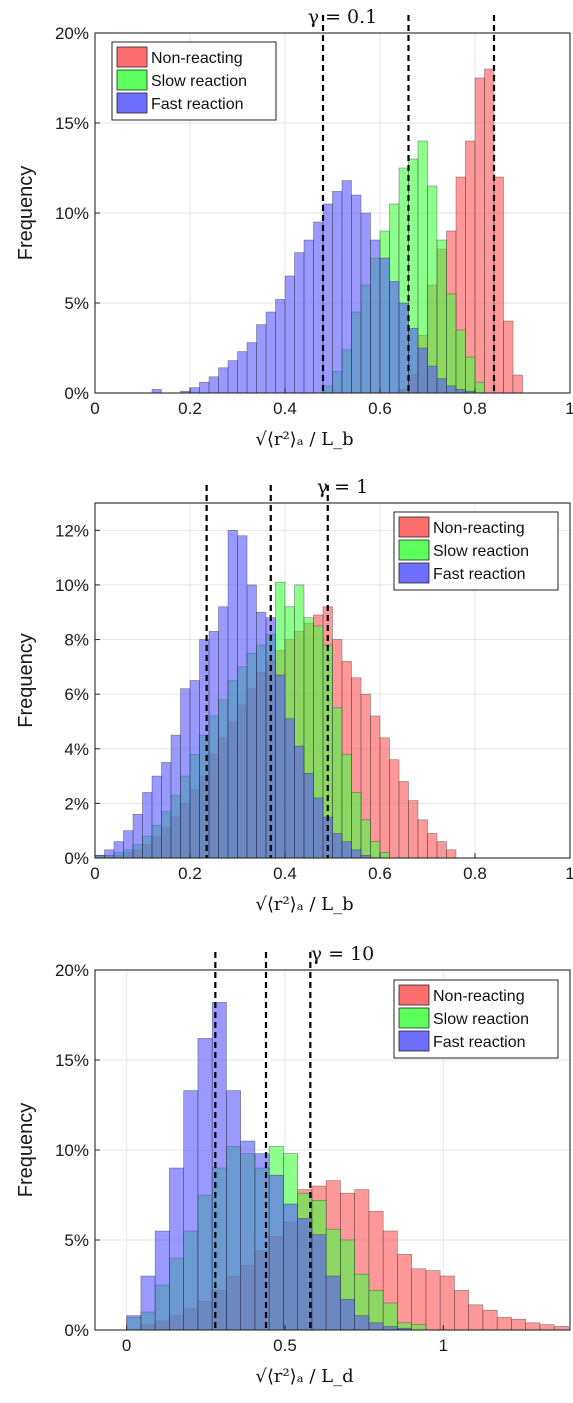  What do you see at coordinates (285, 1345) in the screenshot?
I see `x-tick-label: 0.5` at bounding box center [285, 1345].